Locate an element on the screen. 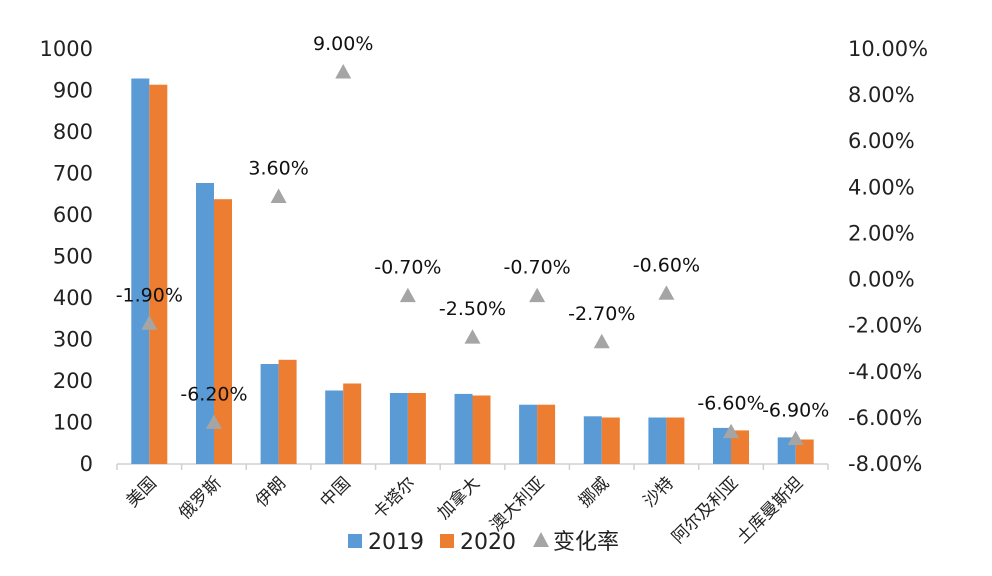  legend-label: 2019 is located at coordinates (396, 542).